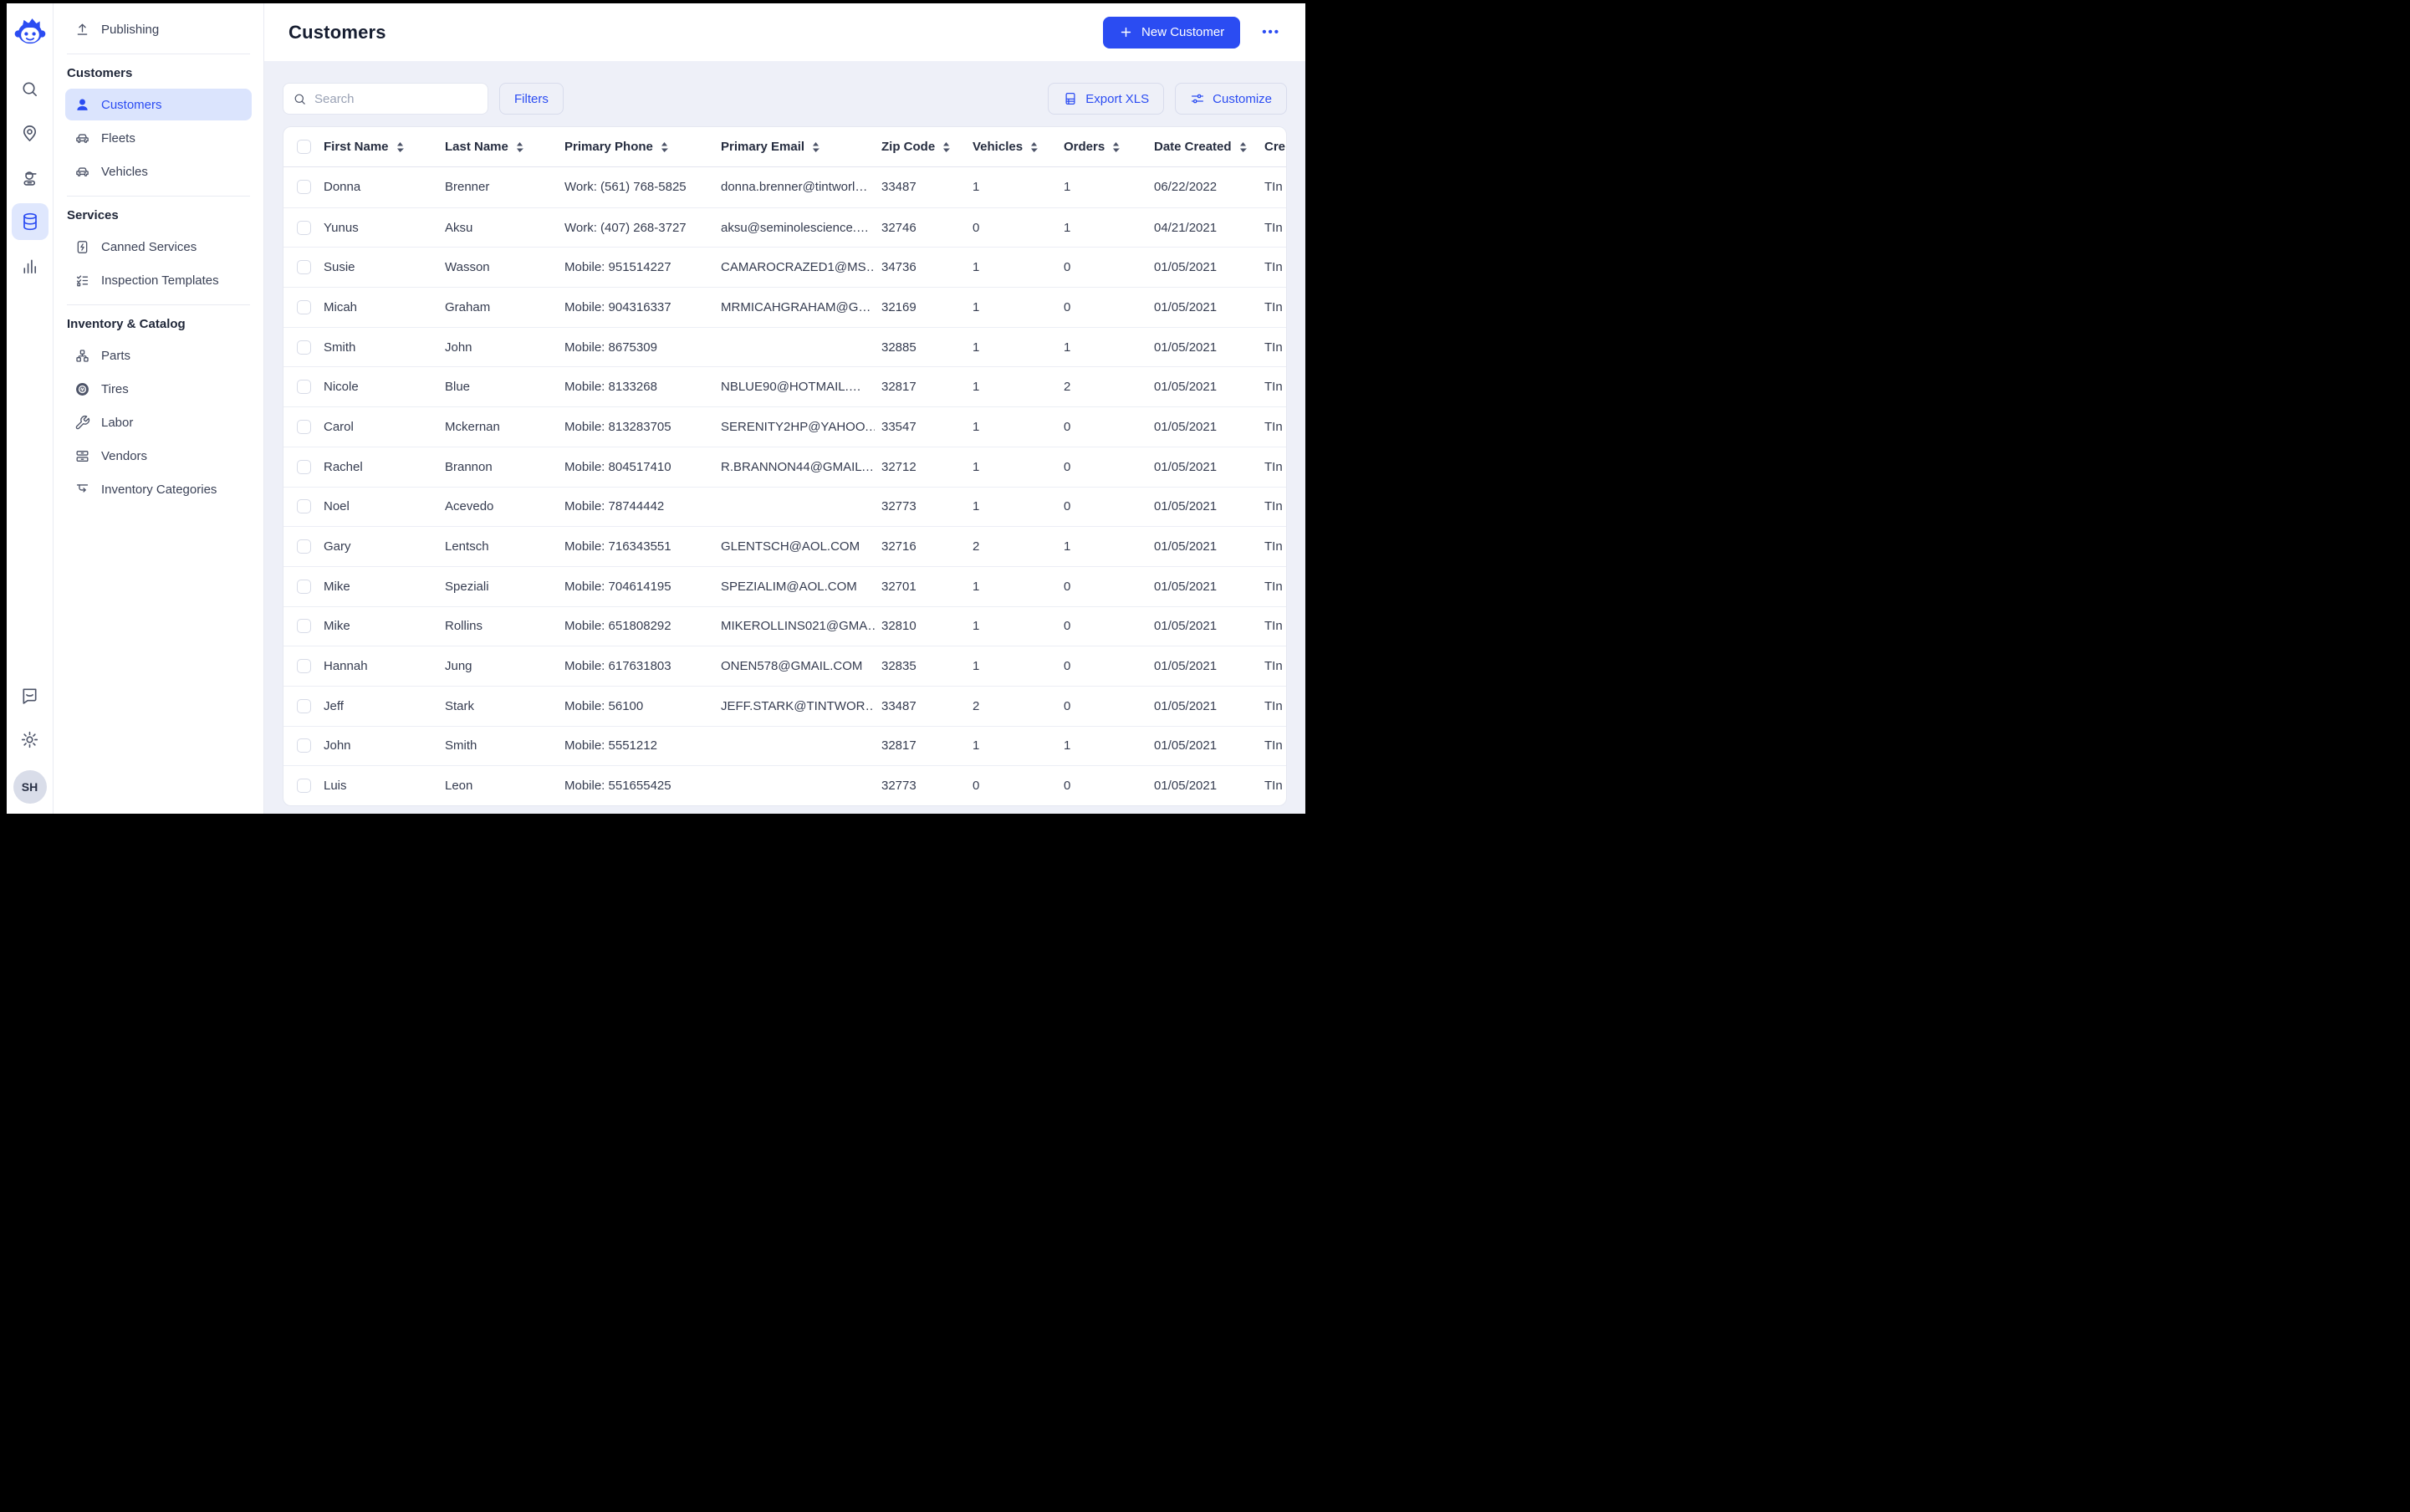 This screenshot has height=1512, width=2410. I want to click on column-header-primary-phone: Primary Phone, so click(636, 147).